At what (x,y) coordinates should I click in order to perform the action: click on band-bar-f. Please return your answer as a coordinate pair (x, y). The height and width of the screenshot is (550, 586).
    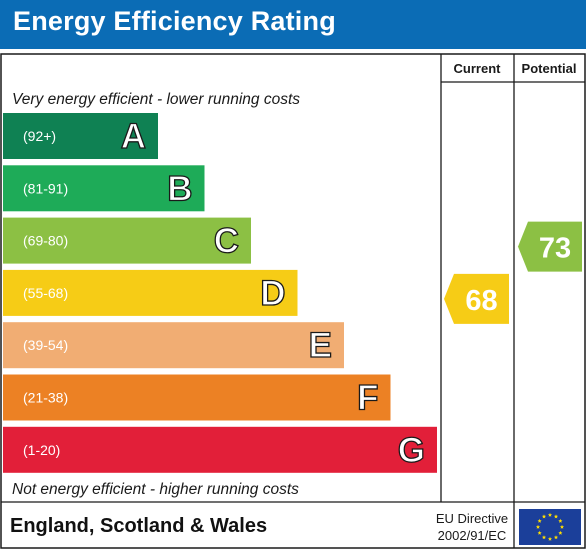
    Looking at the image, I should click on (197, 397).